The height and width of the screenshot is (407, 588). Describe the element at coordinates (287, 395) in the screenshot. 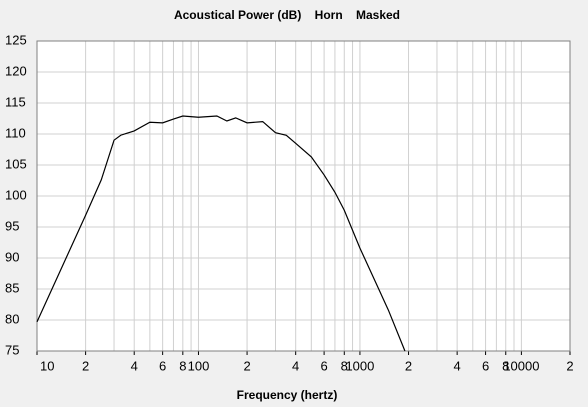

I see `x-axis-label: Frequency (hertz)` at that location.